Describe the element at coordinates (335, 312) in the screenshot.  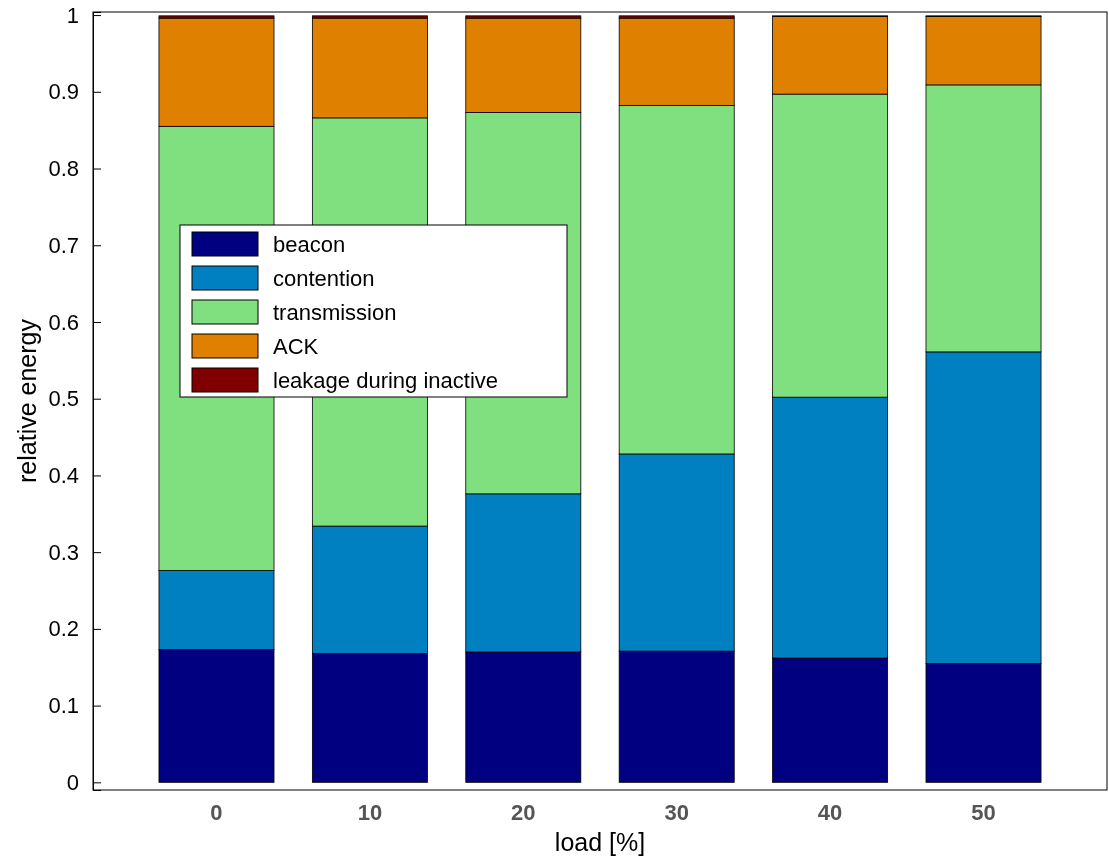
I see `legend-label: transmission` at that location.